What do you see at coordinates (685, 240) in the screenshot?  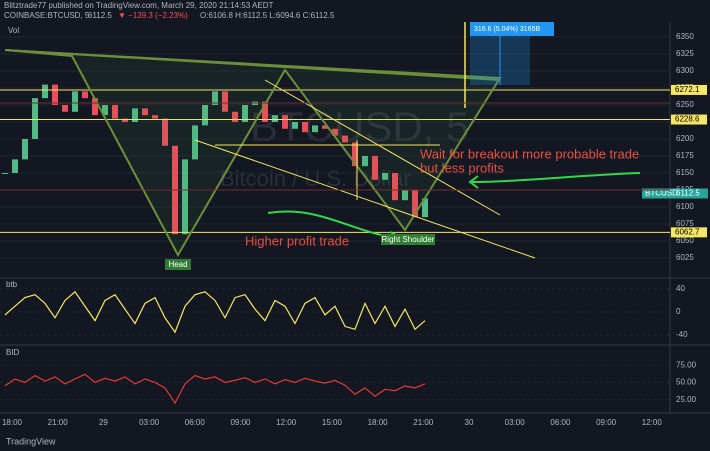 I see `y-tick-label: 6050` at bounding box center [685, 240].